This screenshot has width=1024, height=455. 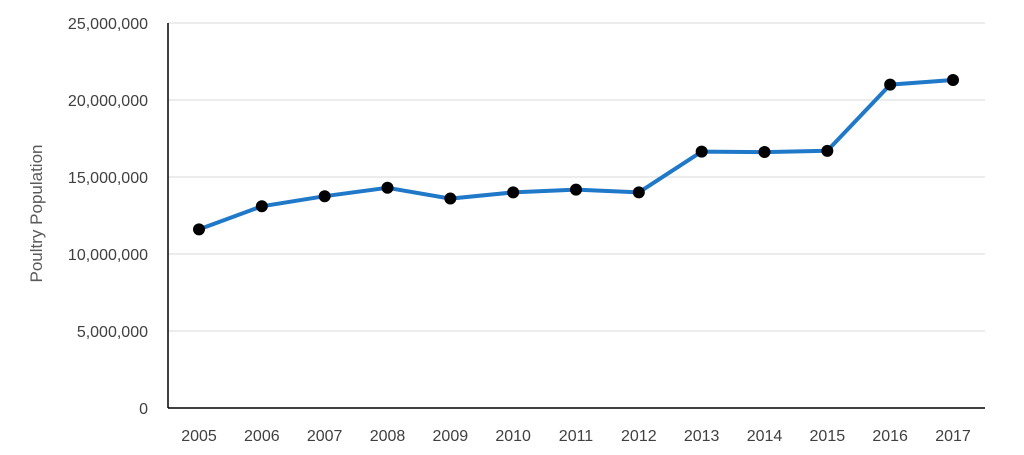 I want to click on data-point-2013, so click(x=701, y=151).